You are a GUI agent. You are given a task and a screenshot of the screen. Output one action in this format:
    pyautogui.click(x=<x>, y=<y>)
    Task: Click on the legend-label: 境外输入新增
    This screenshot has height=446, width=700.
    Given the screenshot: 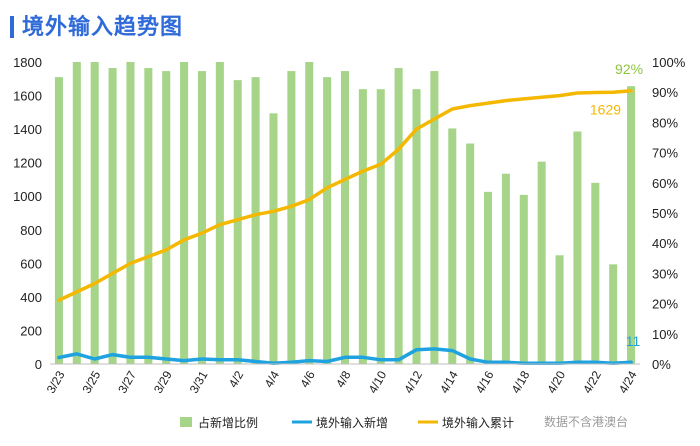 What is the action you would take?
    pyautogui.click(x=352, y=422)
    